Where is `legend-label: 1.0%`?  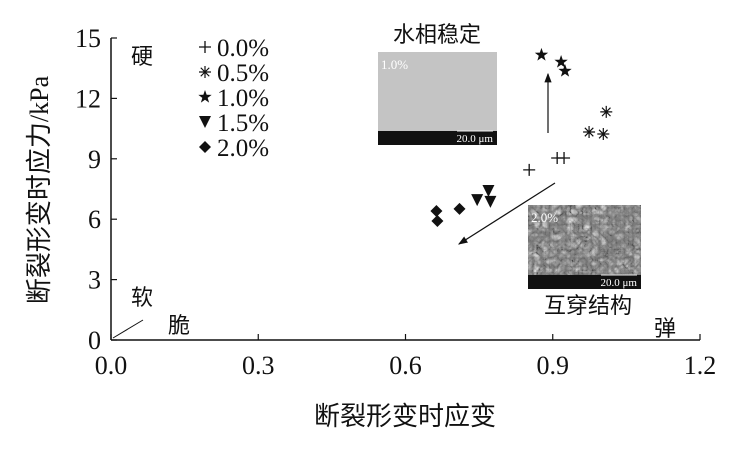
legend-label: 1.0% is located at coordinates (243, 98).